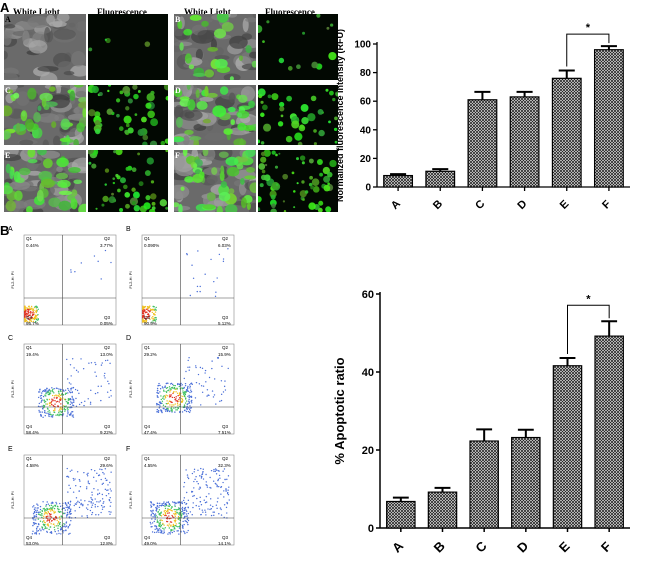  What do you see at coordinates (128, 47) in the screenshot?
I see `fluorescence-image-a` at bounding box center [128, 47].